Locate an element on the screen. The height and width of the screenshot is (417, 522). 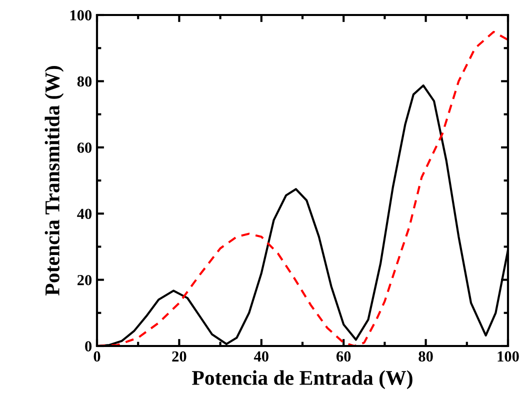
y-tick-label: 20 is located at coordinates (85, 280).